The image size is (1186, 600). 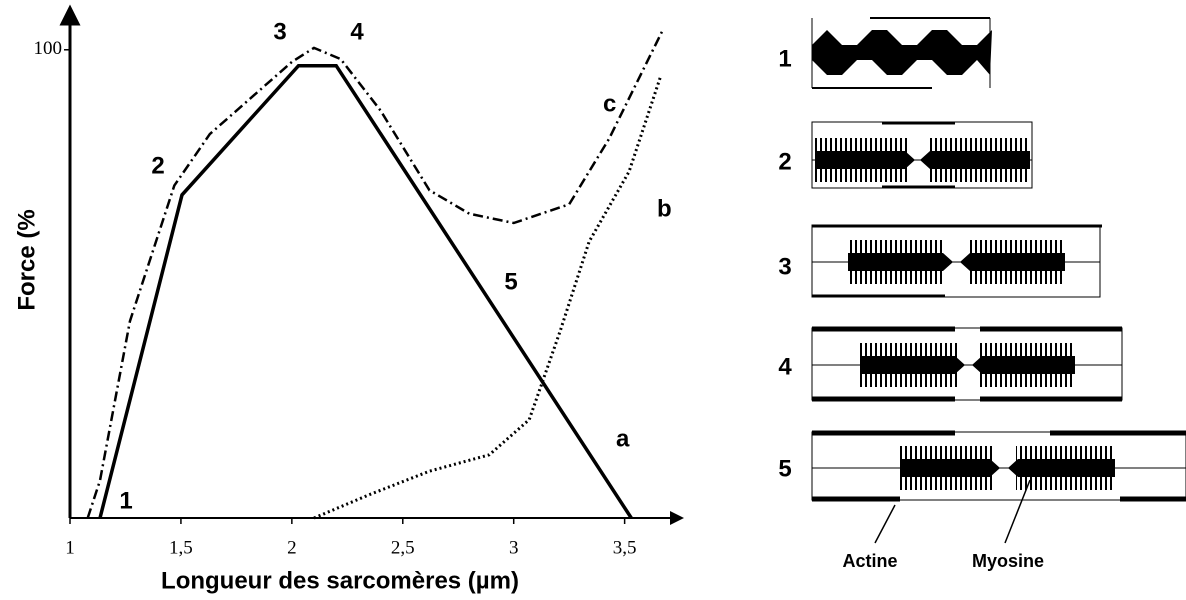 I want to click on panel-number: 5, so click(x=784, y=468).